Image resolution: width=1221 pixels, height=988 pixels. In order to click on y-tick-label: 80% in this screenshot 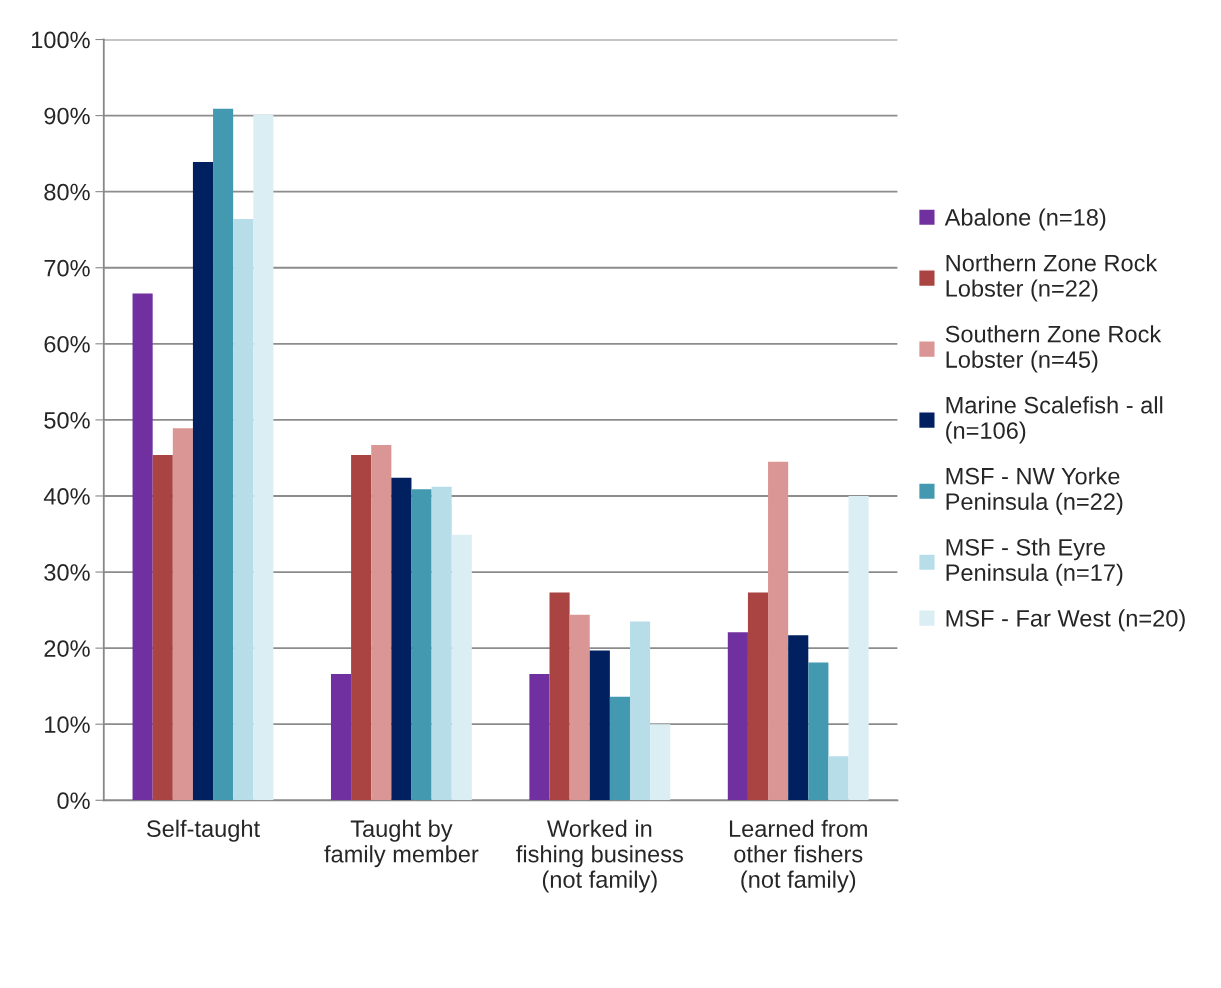, I will do `click(67, 192)`.